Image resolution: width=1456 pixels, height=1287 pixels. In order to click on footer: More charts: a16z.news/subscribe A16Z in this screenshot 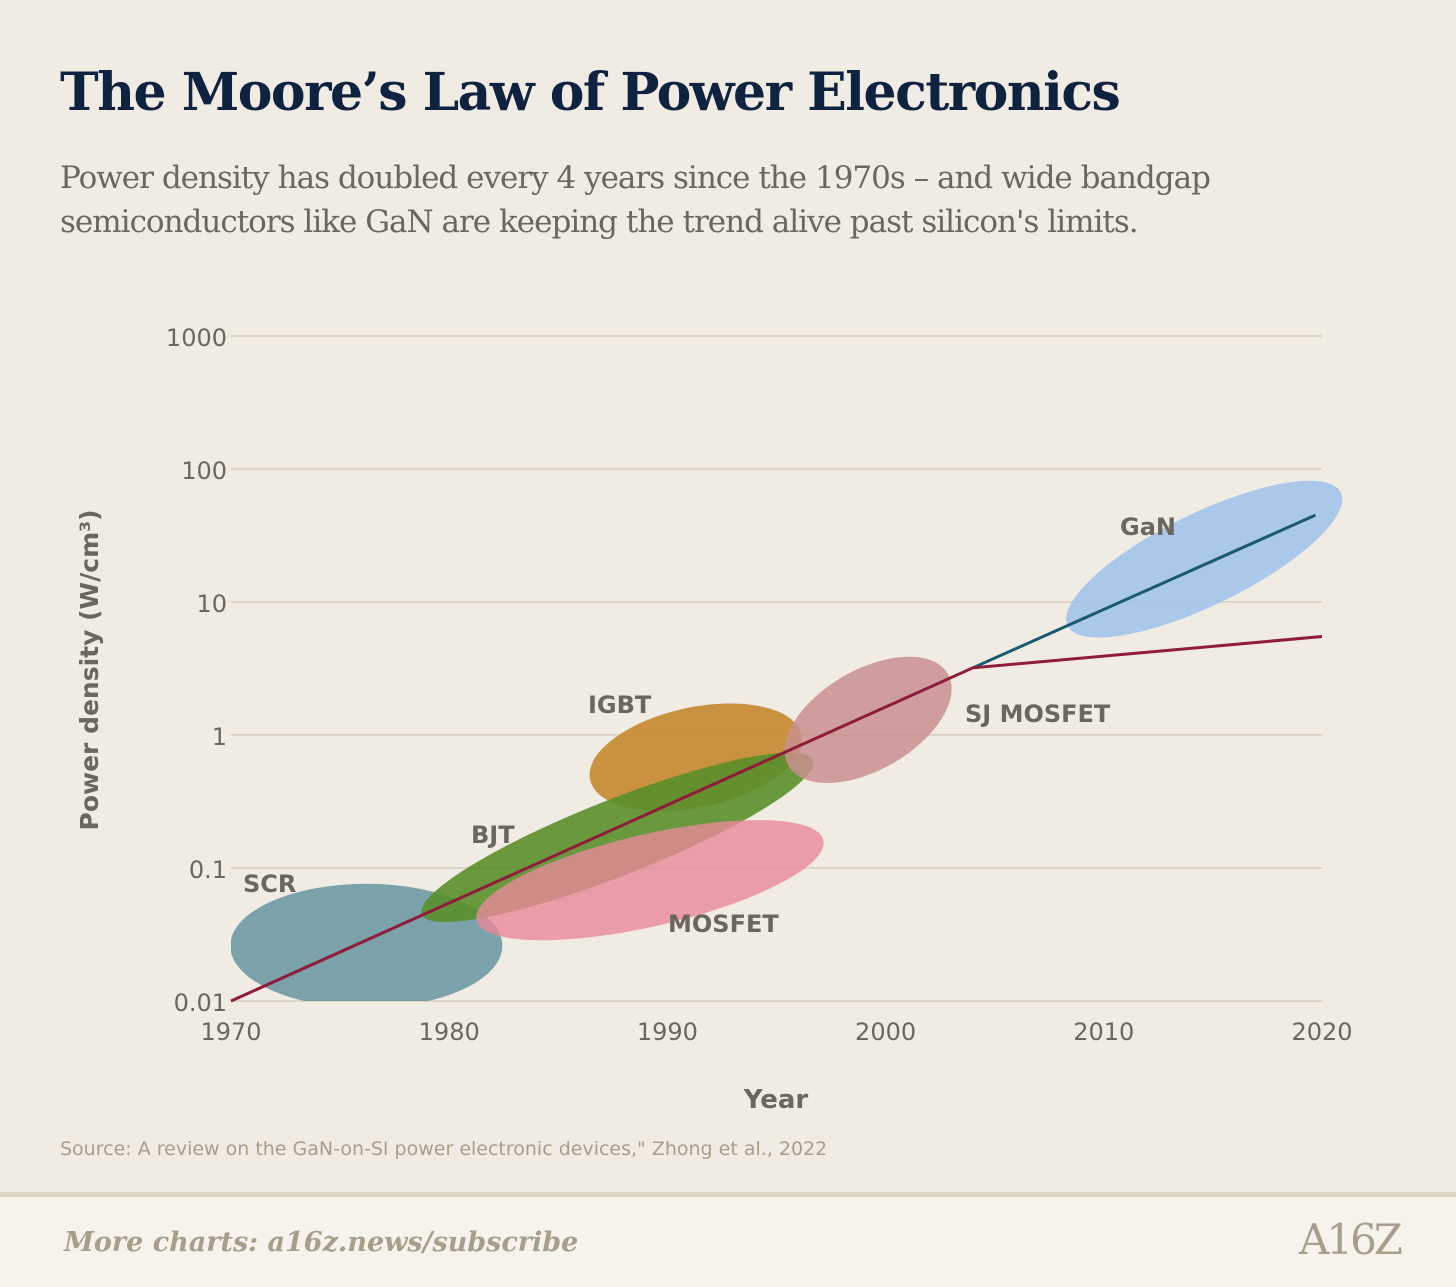, I will do `click(728, 1239)`.